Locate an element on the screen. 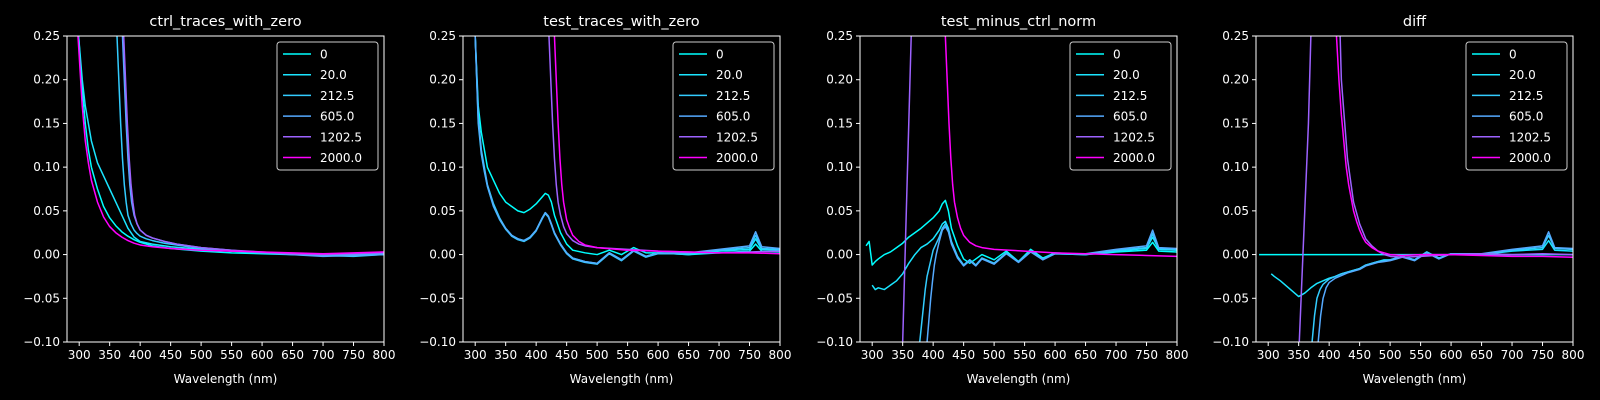 Image resolution: width=1600 pixels, height=400 pixels. panel-title: diff is located at coordinates (1415, 22).